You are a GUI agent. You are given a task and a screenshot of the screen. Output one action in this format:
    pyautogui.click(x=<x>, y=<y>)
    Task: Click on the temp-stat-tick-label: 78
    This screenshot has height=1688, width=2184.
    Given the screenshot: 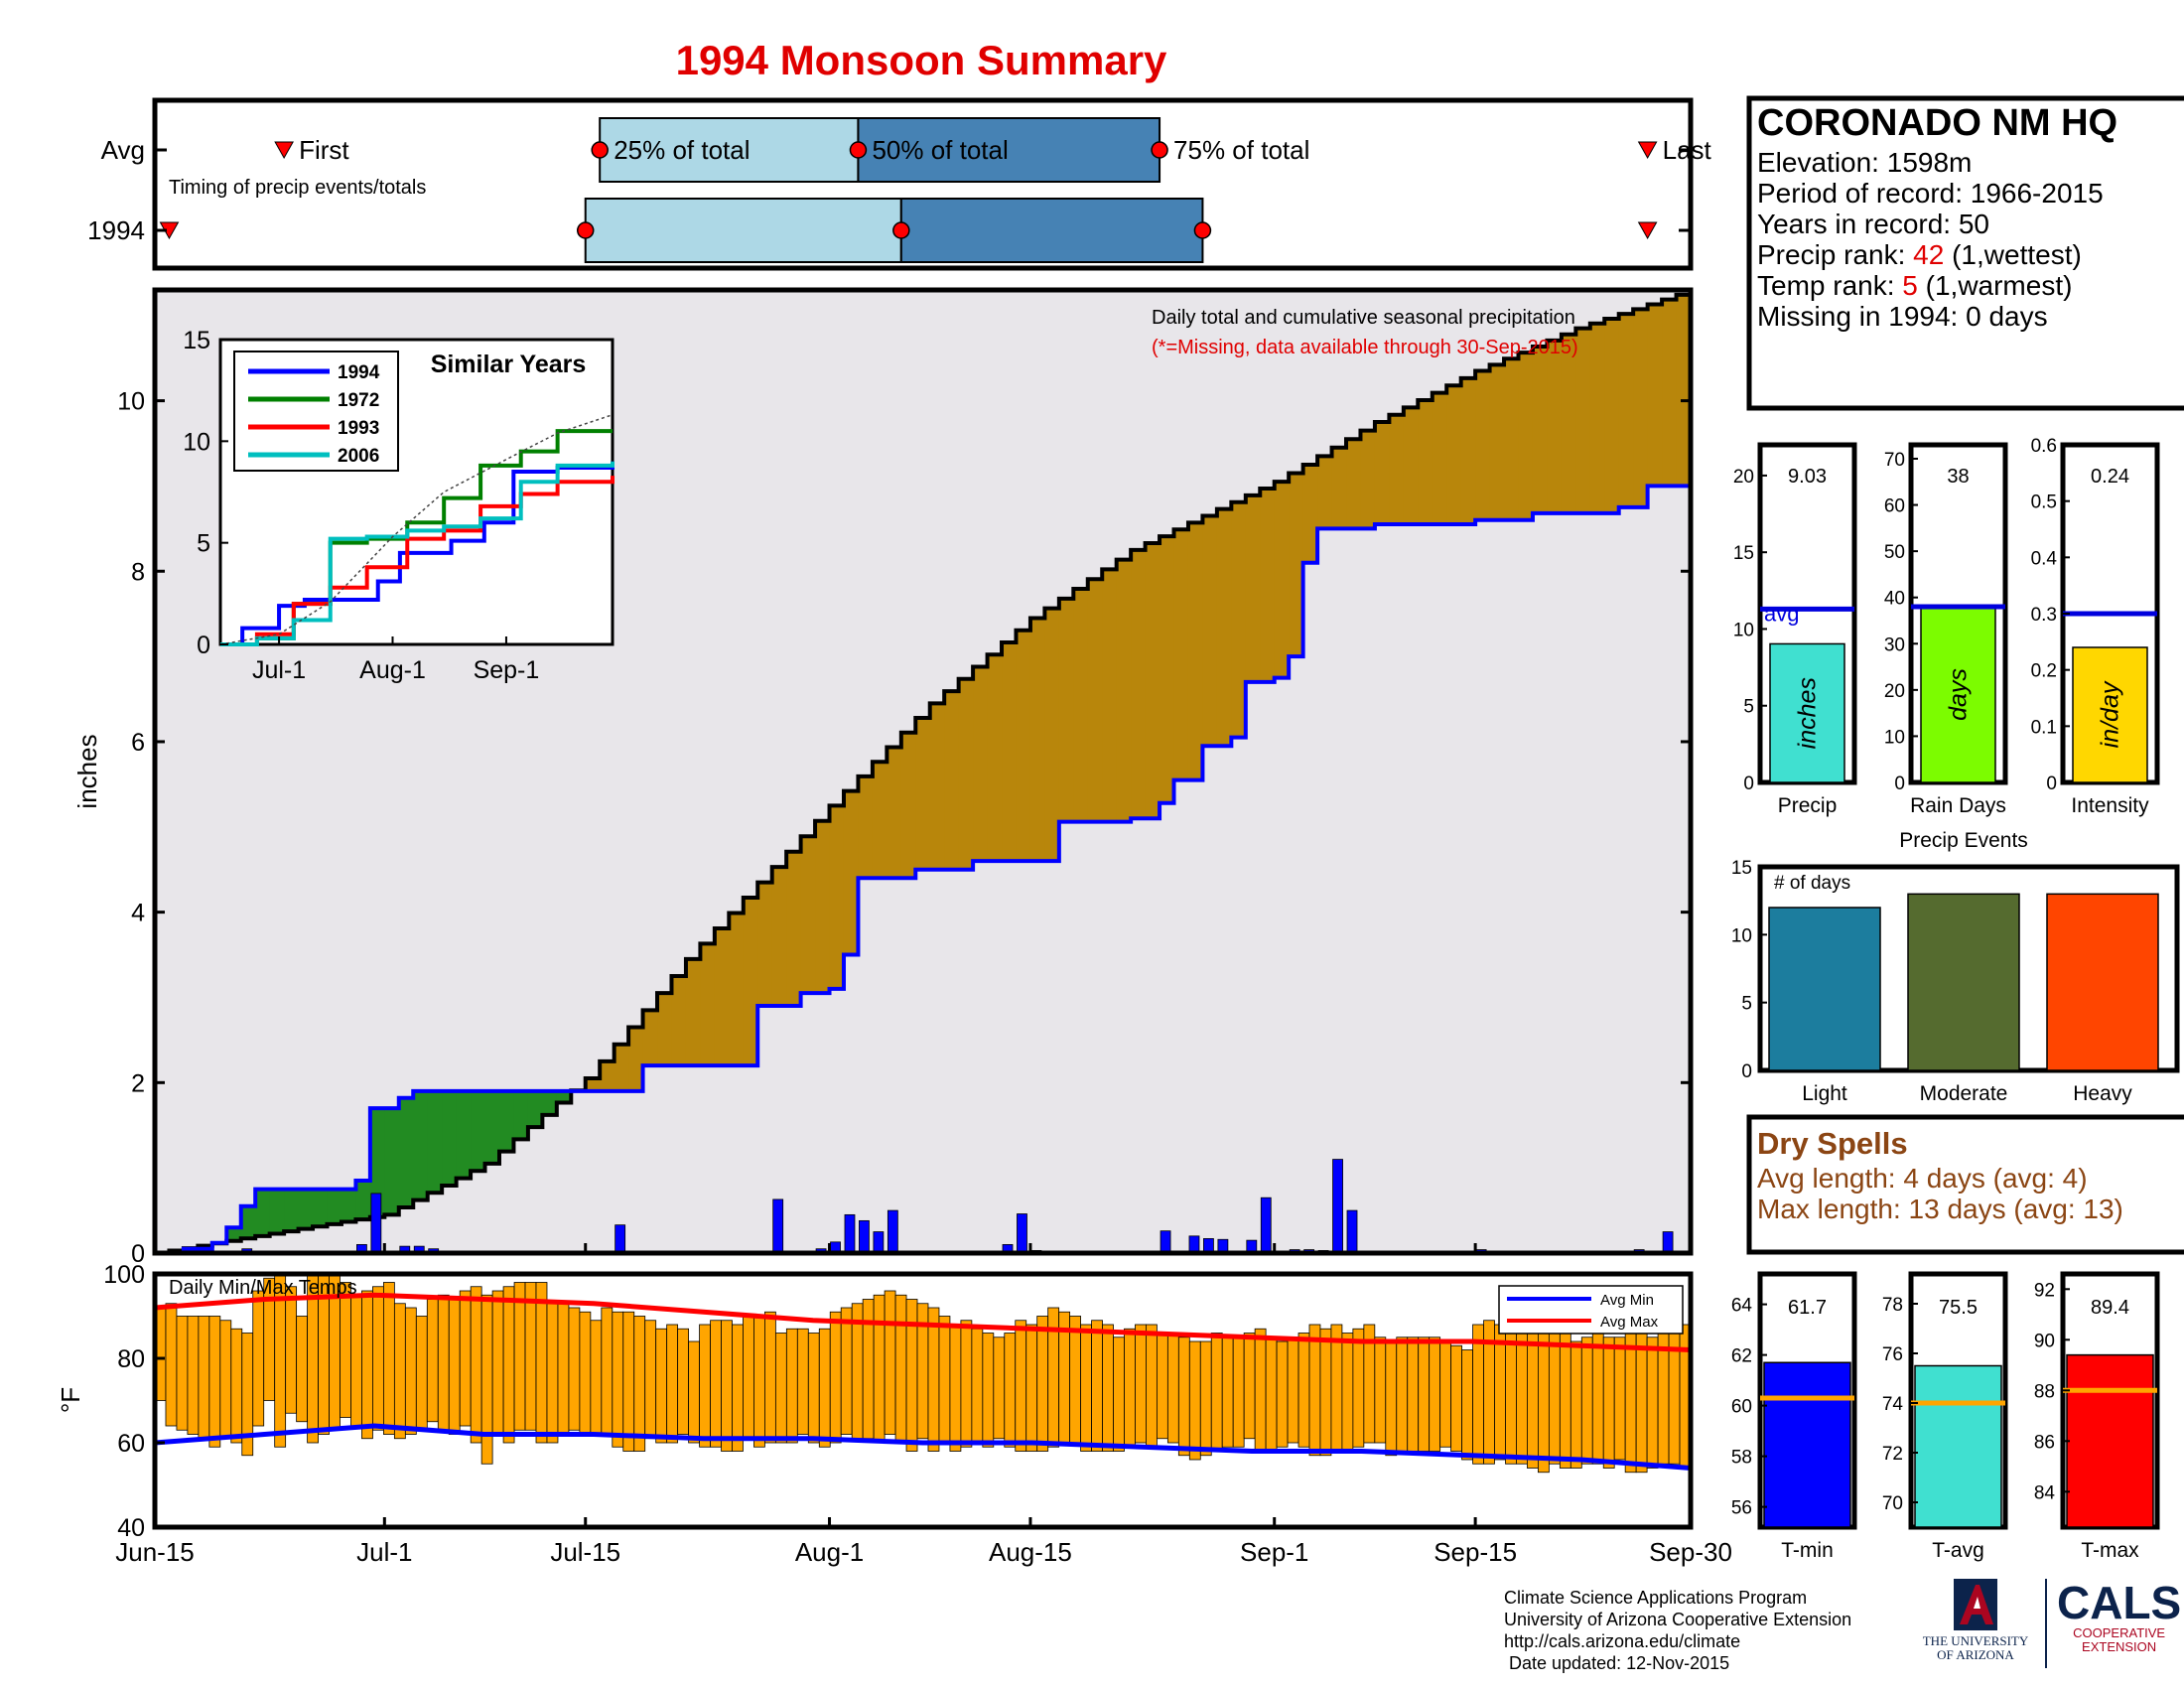 What is the action you would take?
    pyautogui.click(x=1892, y=1305)
    